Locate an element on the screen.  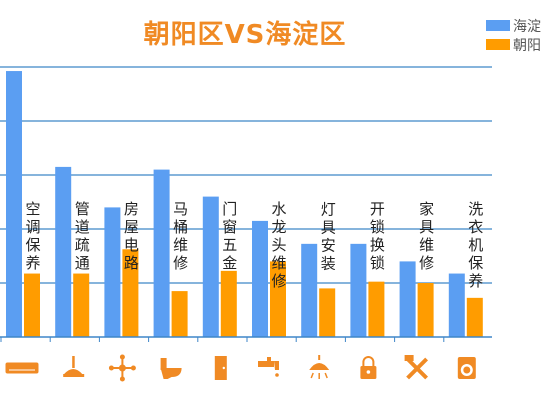
bar-朝阳-0 is located at coordinates (32, 305).